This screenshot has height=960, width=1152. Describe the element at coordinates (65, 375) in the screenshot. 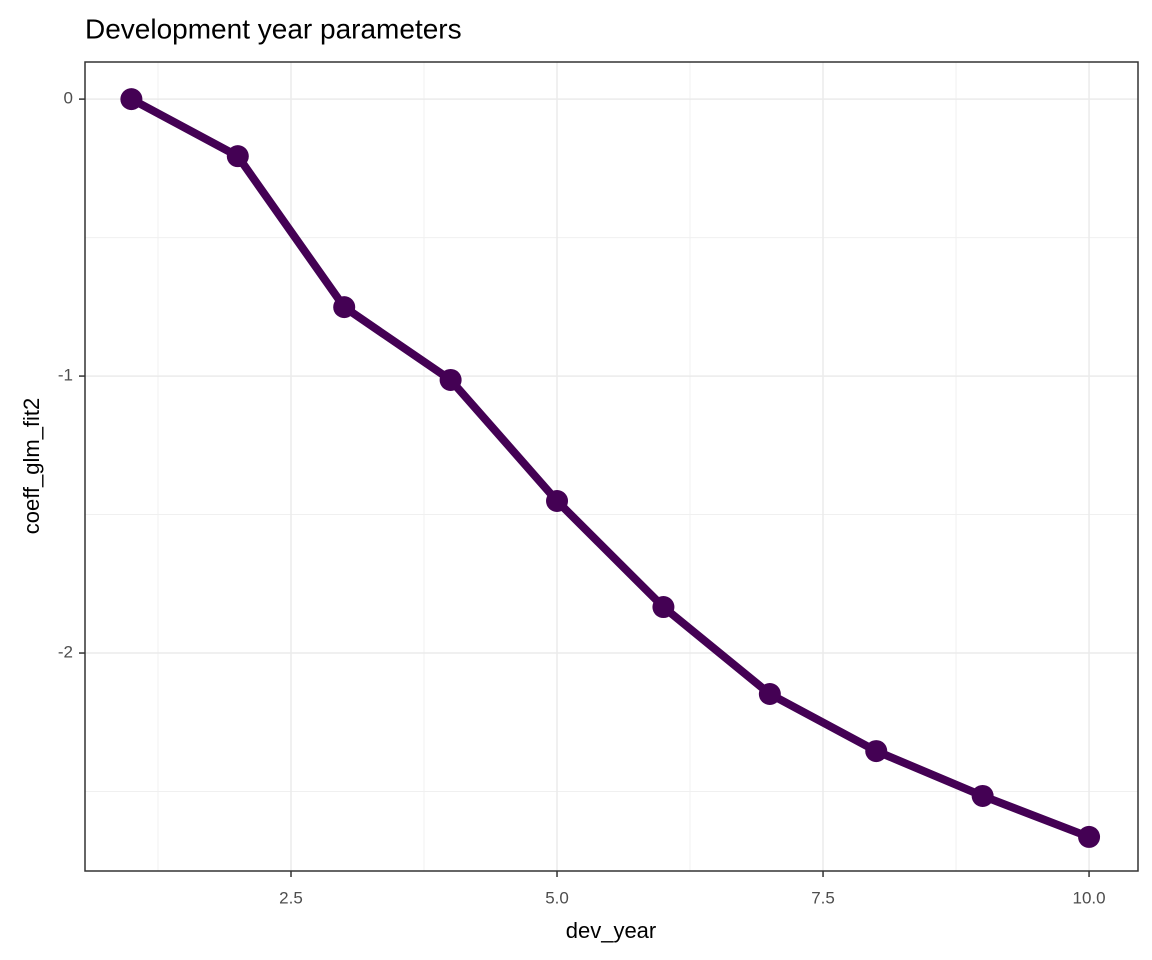

I see `y-tick-label: -1` at that location.